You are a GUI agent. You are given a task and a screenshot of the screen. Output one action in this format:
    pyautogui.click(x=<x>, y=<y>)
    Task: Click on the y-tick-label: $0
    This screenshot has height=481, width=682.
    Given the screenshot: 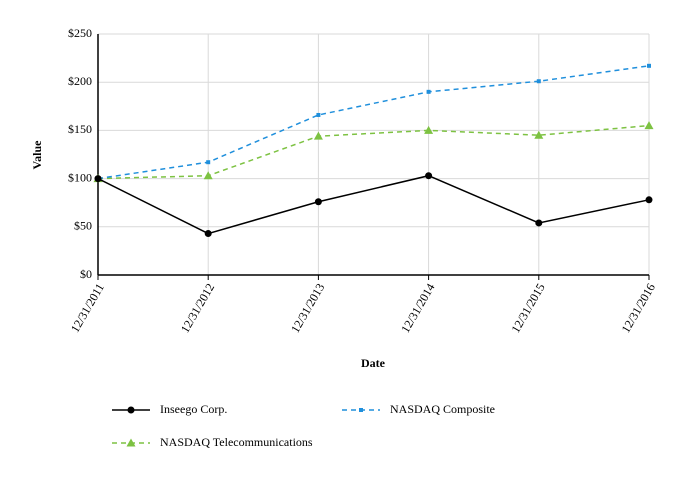 What is the action you would take?
    pyautogui.click(x=86, y=274)
    